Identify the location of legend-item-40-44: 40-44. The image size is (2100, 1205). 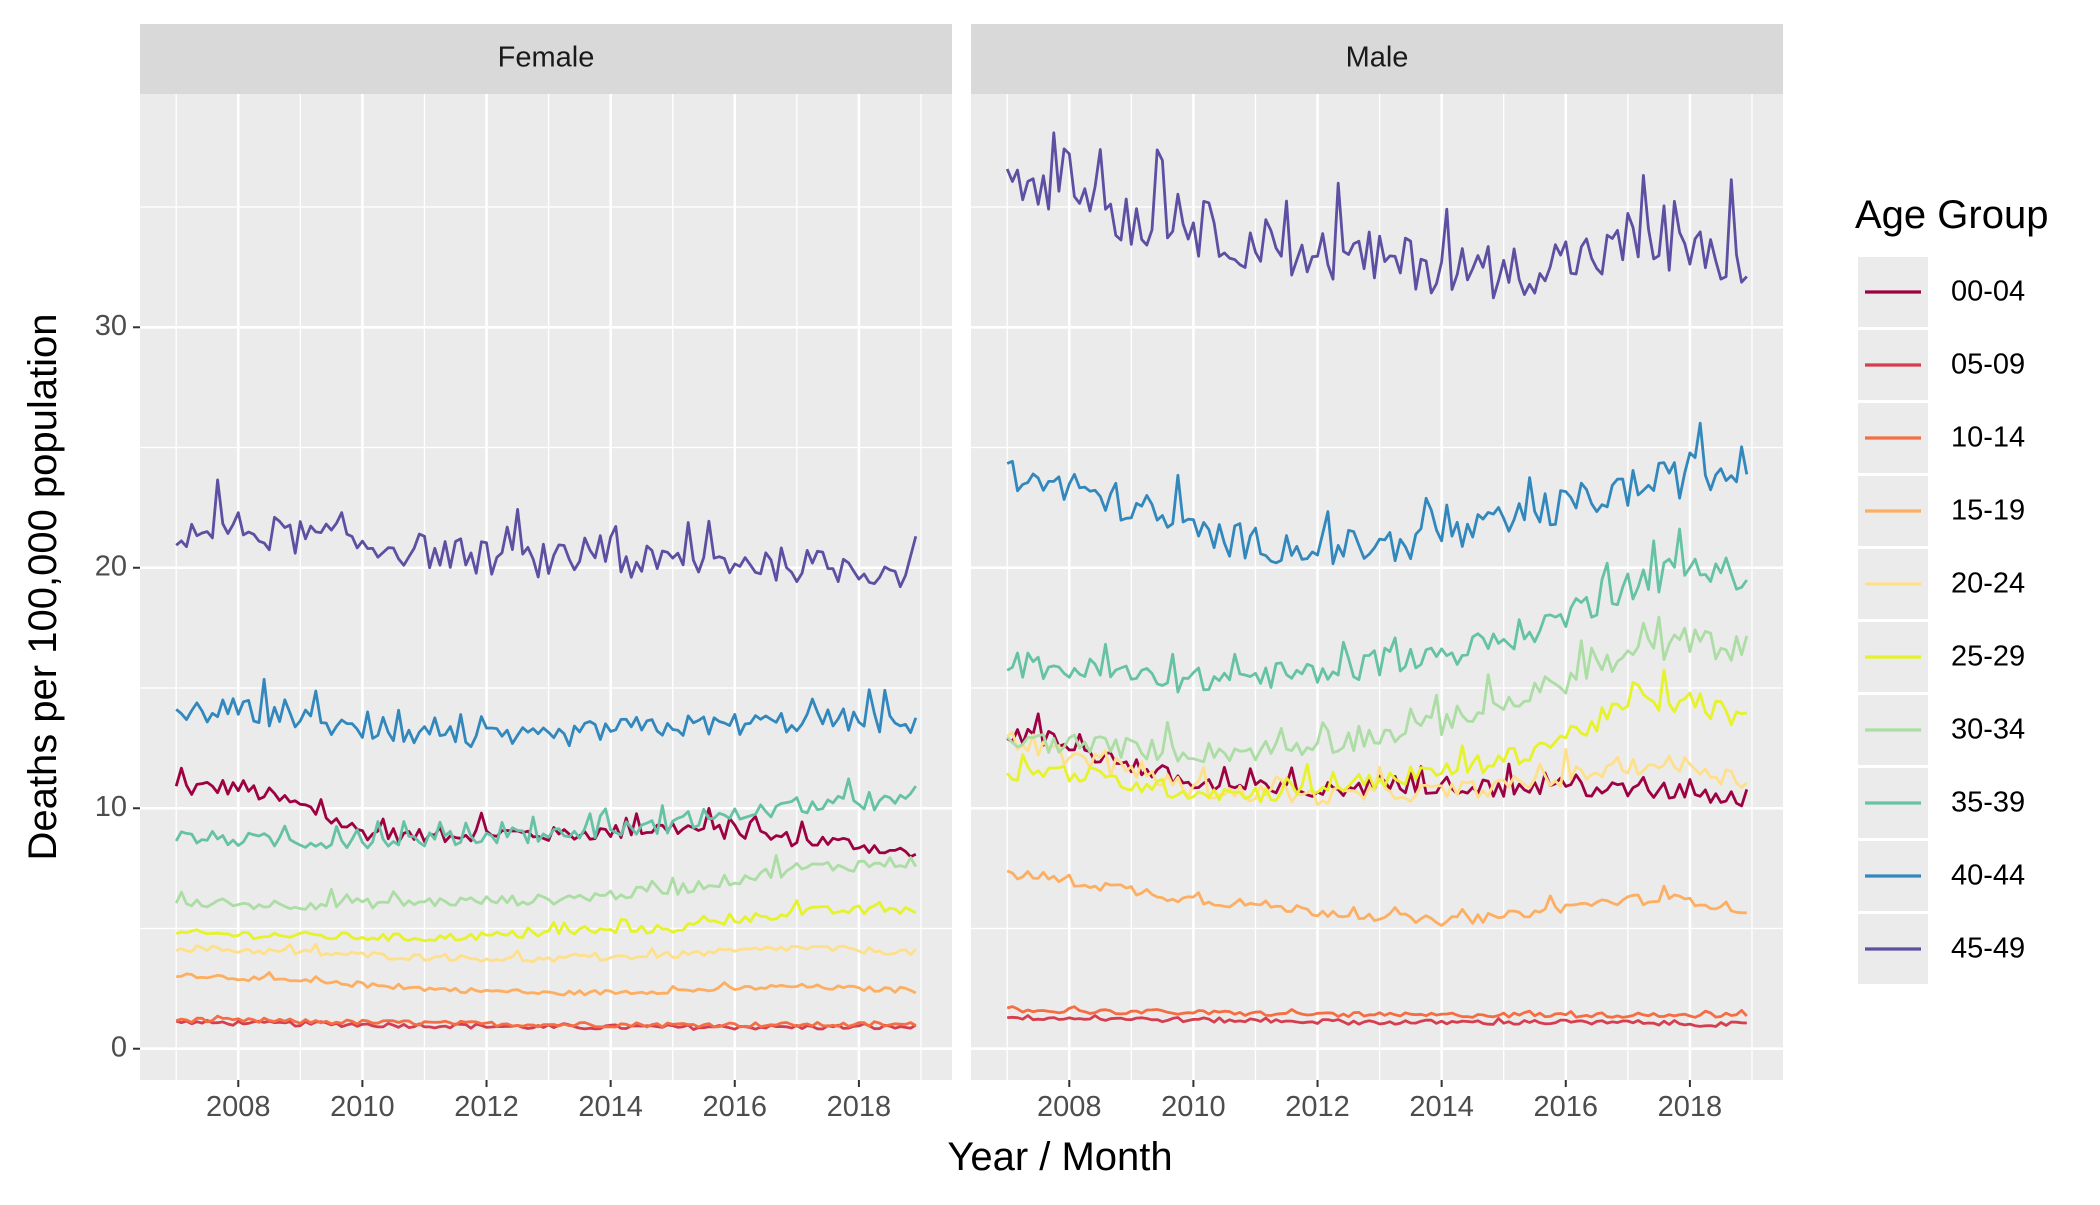
(1941, 876).